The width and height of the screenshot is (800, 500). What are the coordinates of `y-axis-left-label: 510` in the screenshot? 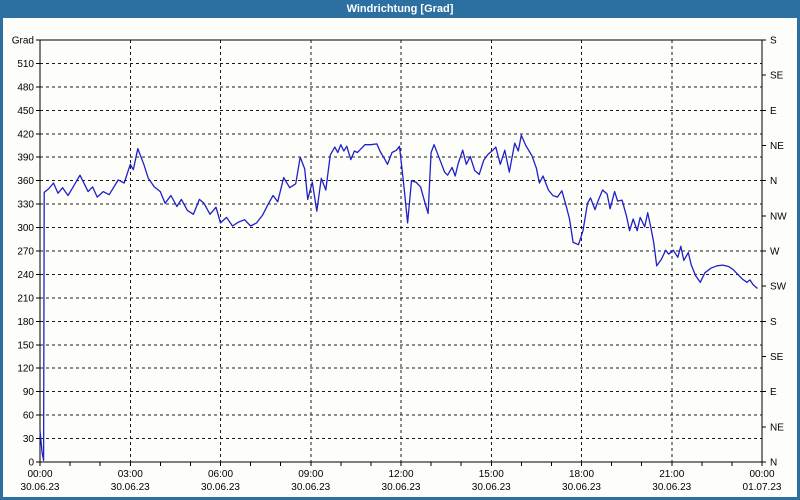 It's located at (25, 64).